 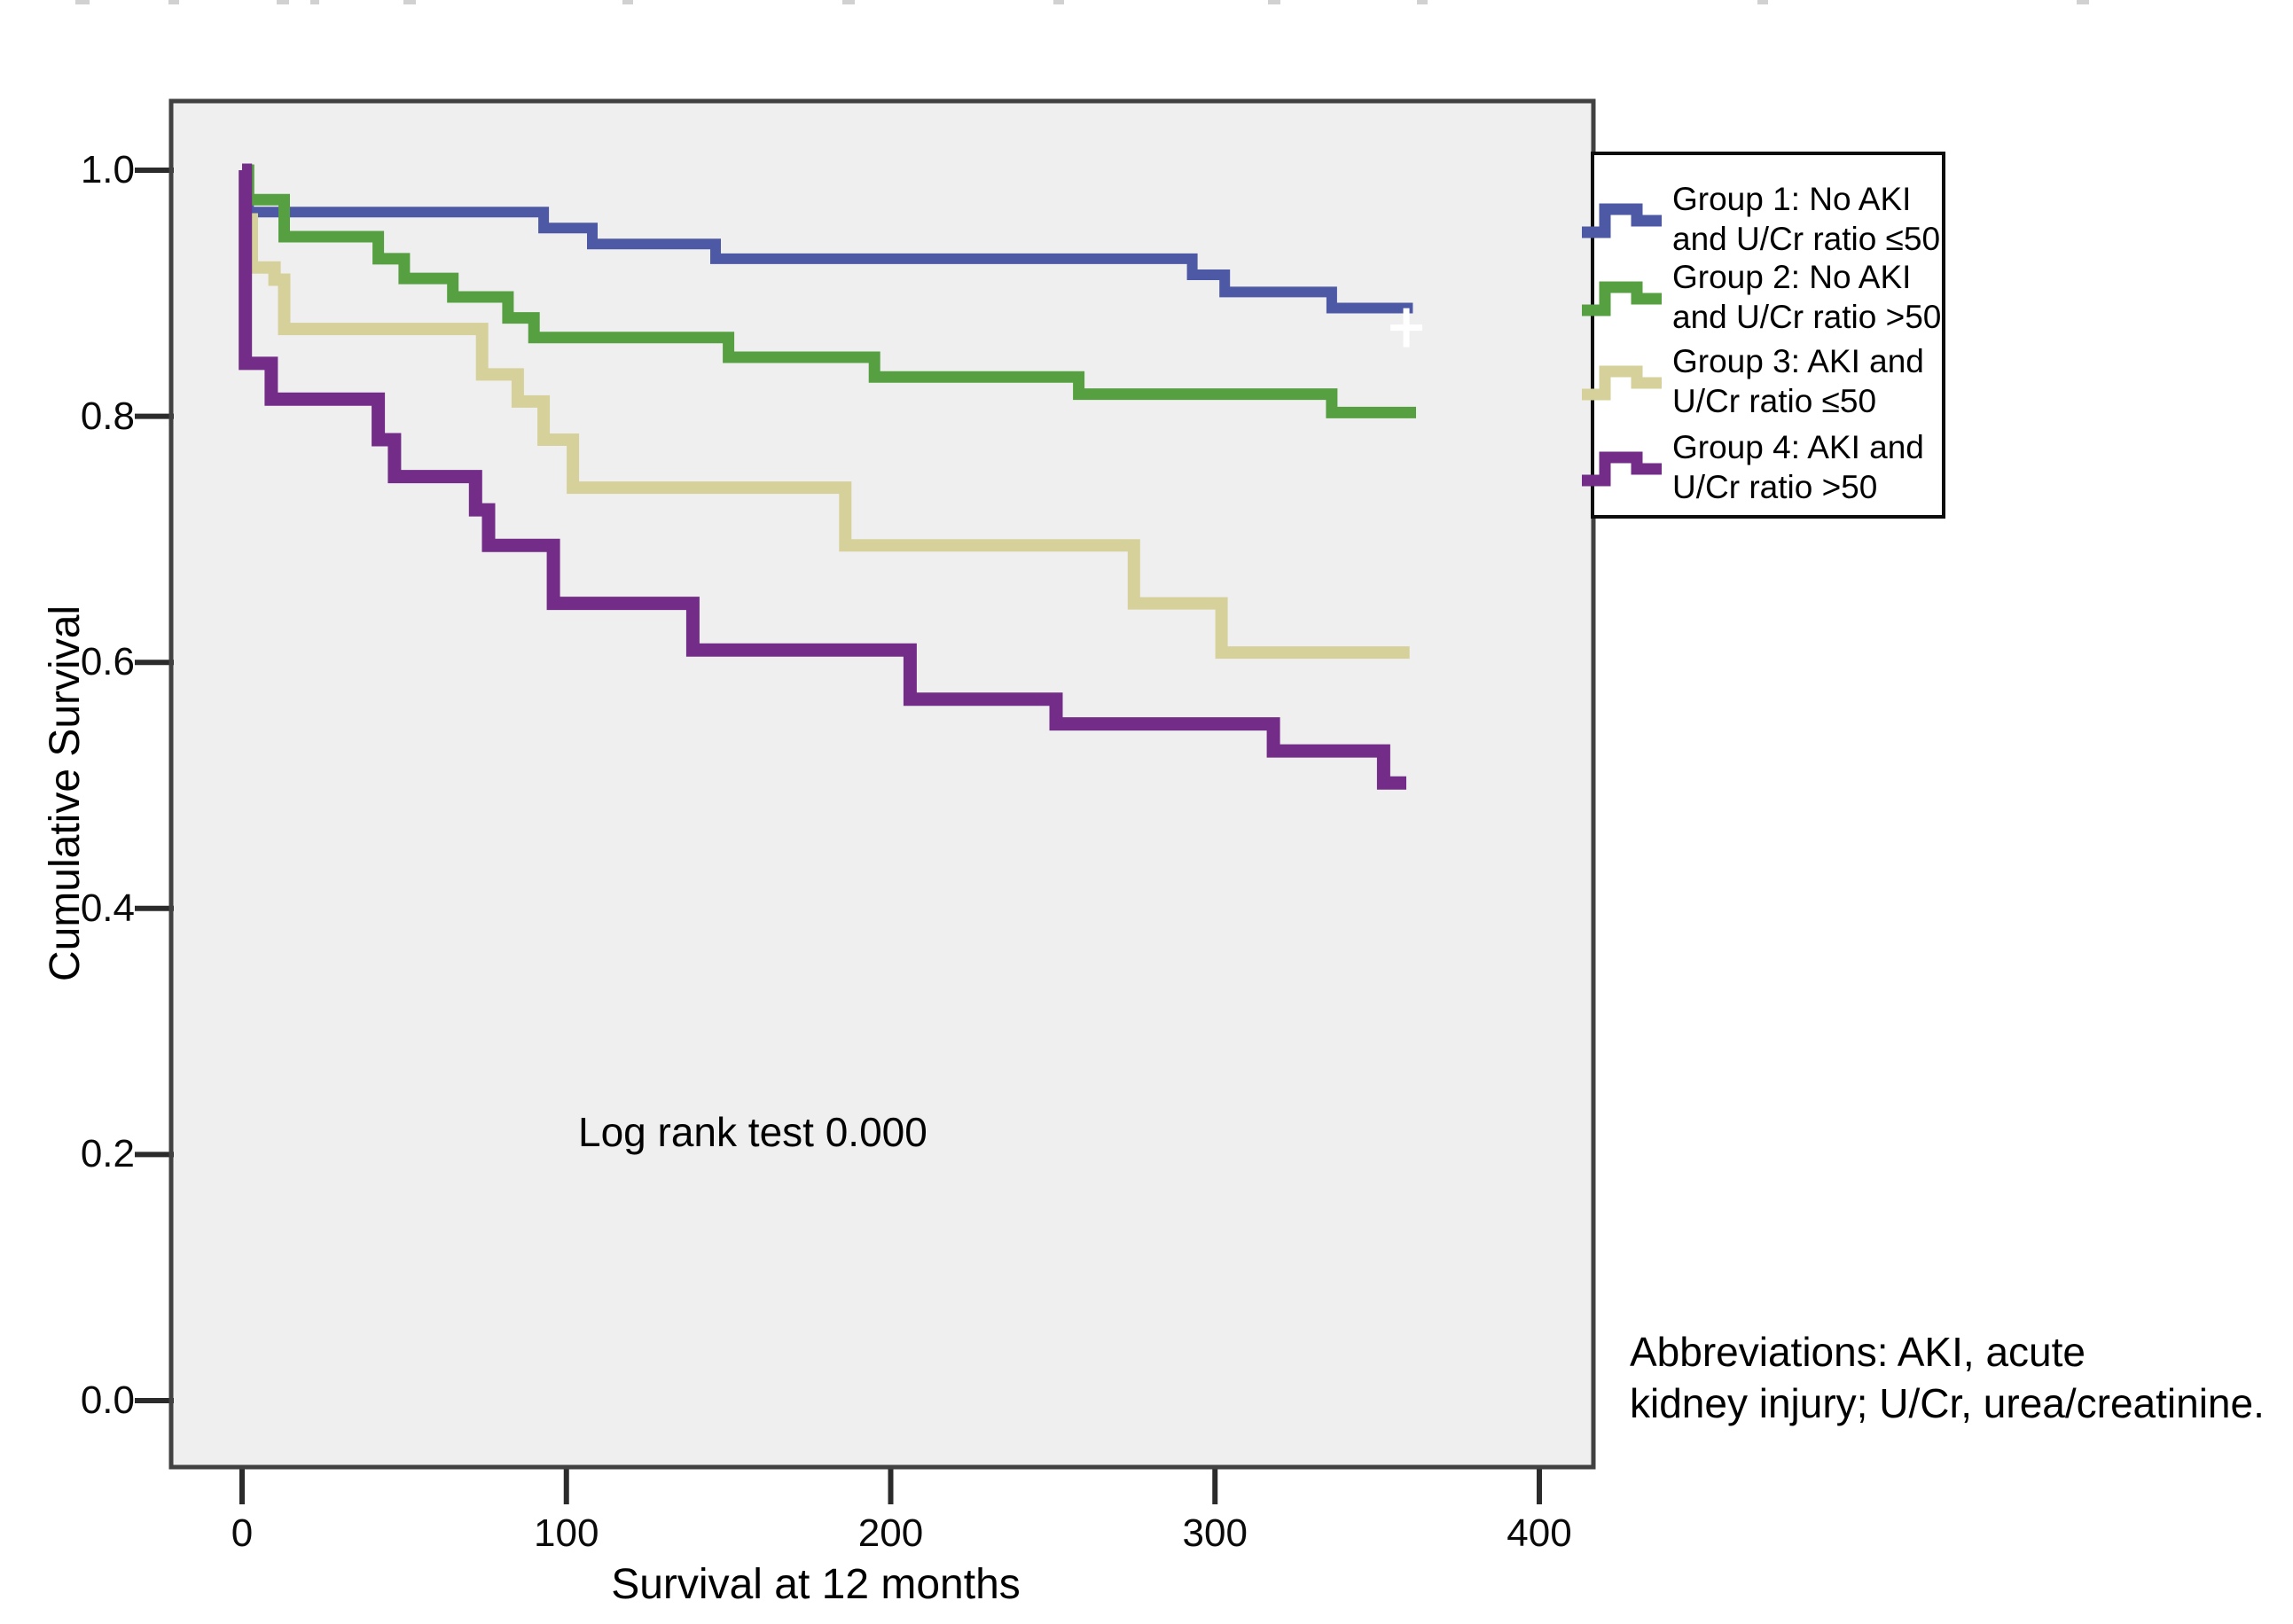 What do you see at coordinates (108, 908) in the screenshot?
I see `y-tick-label: 0.4` at bounding box center [108, 908].